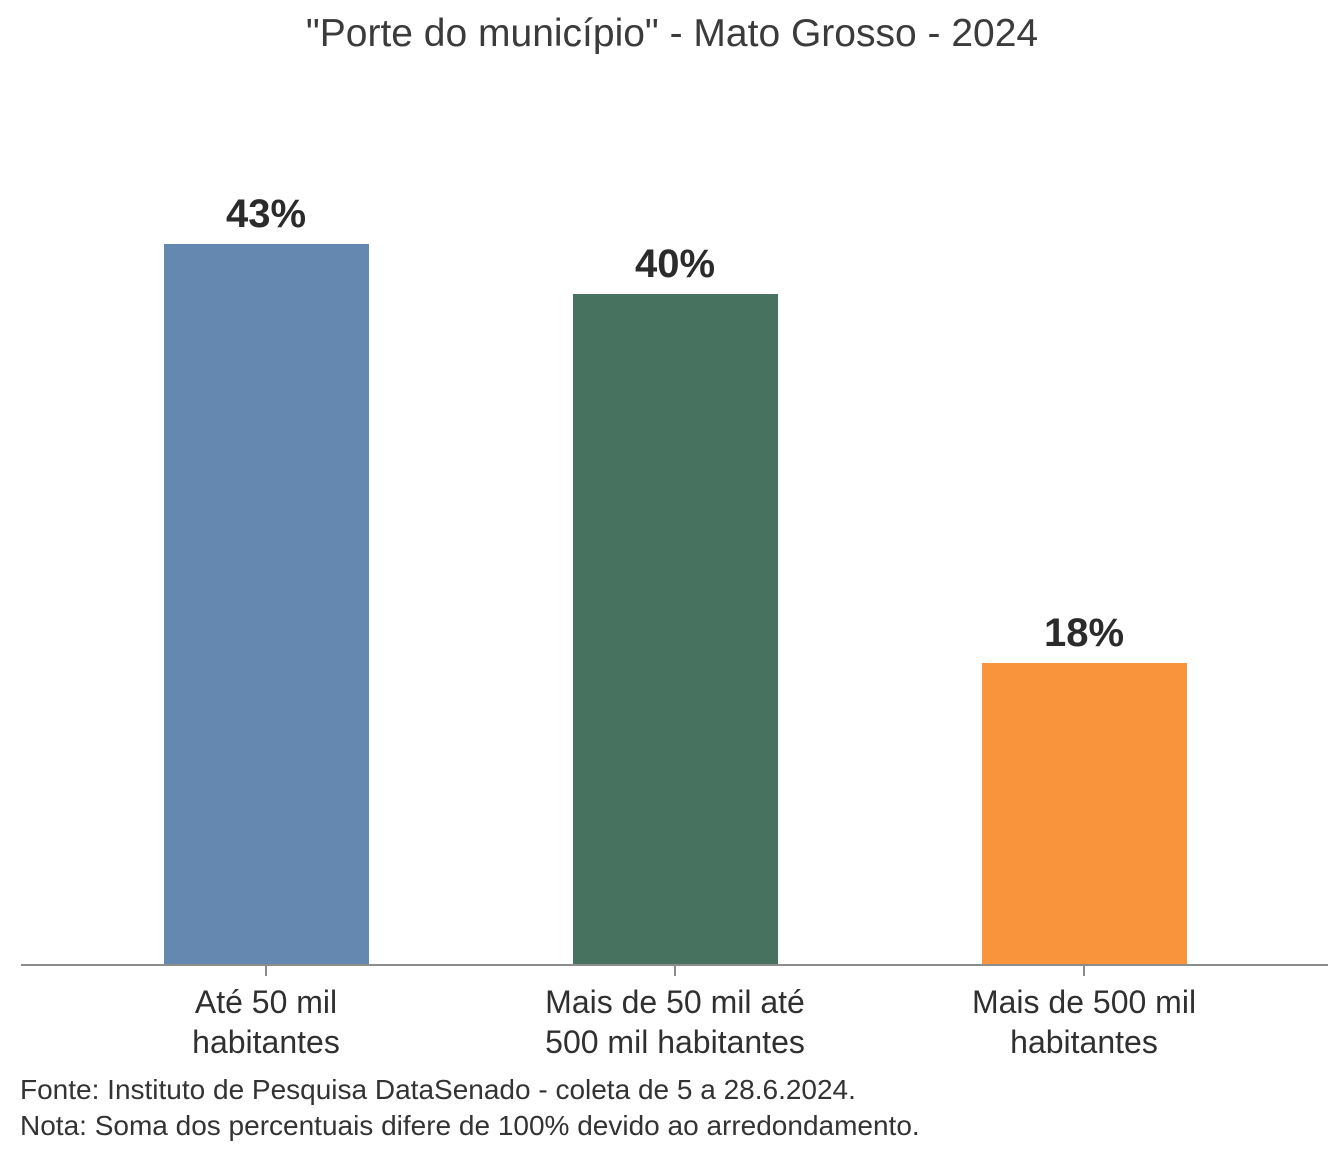  I want to click on bar-value-label: 18%, so click(1084, 633).